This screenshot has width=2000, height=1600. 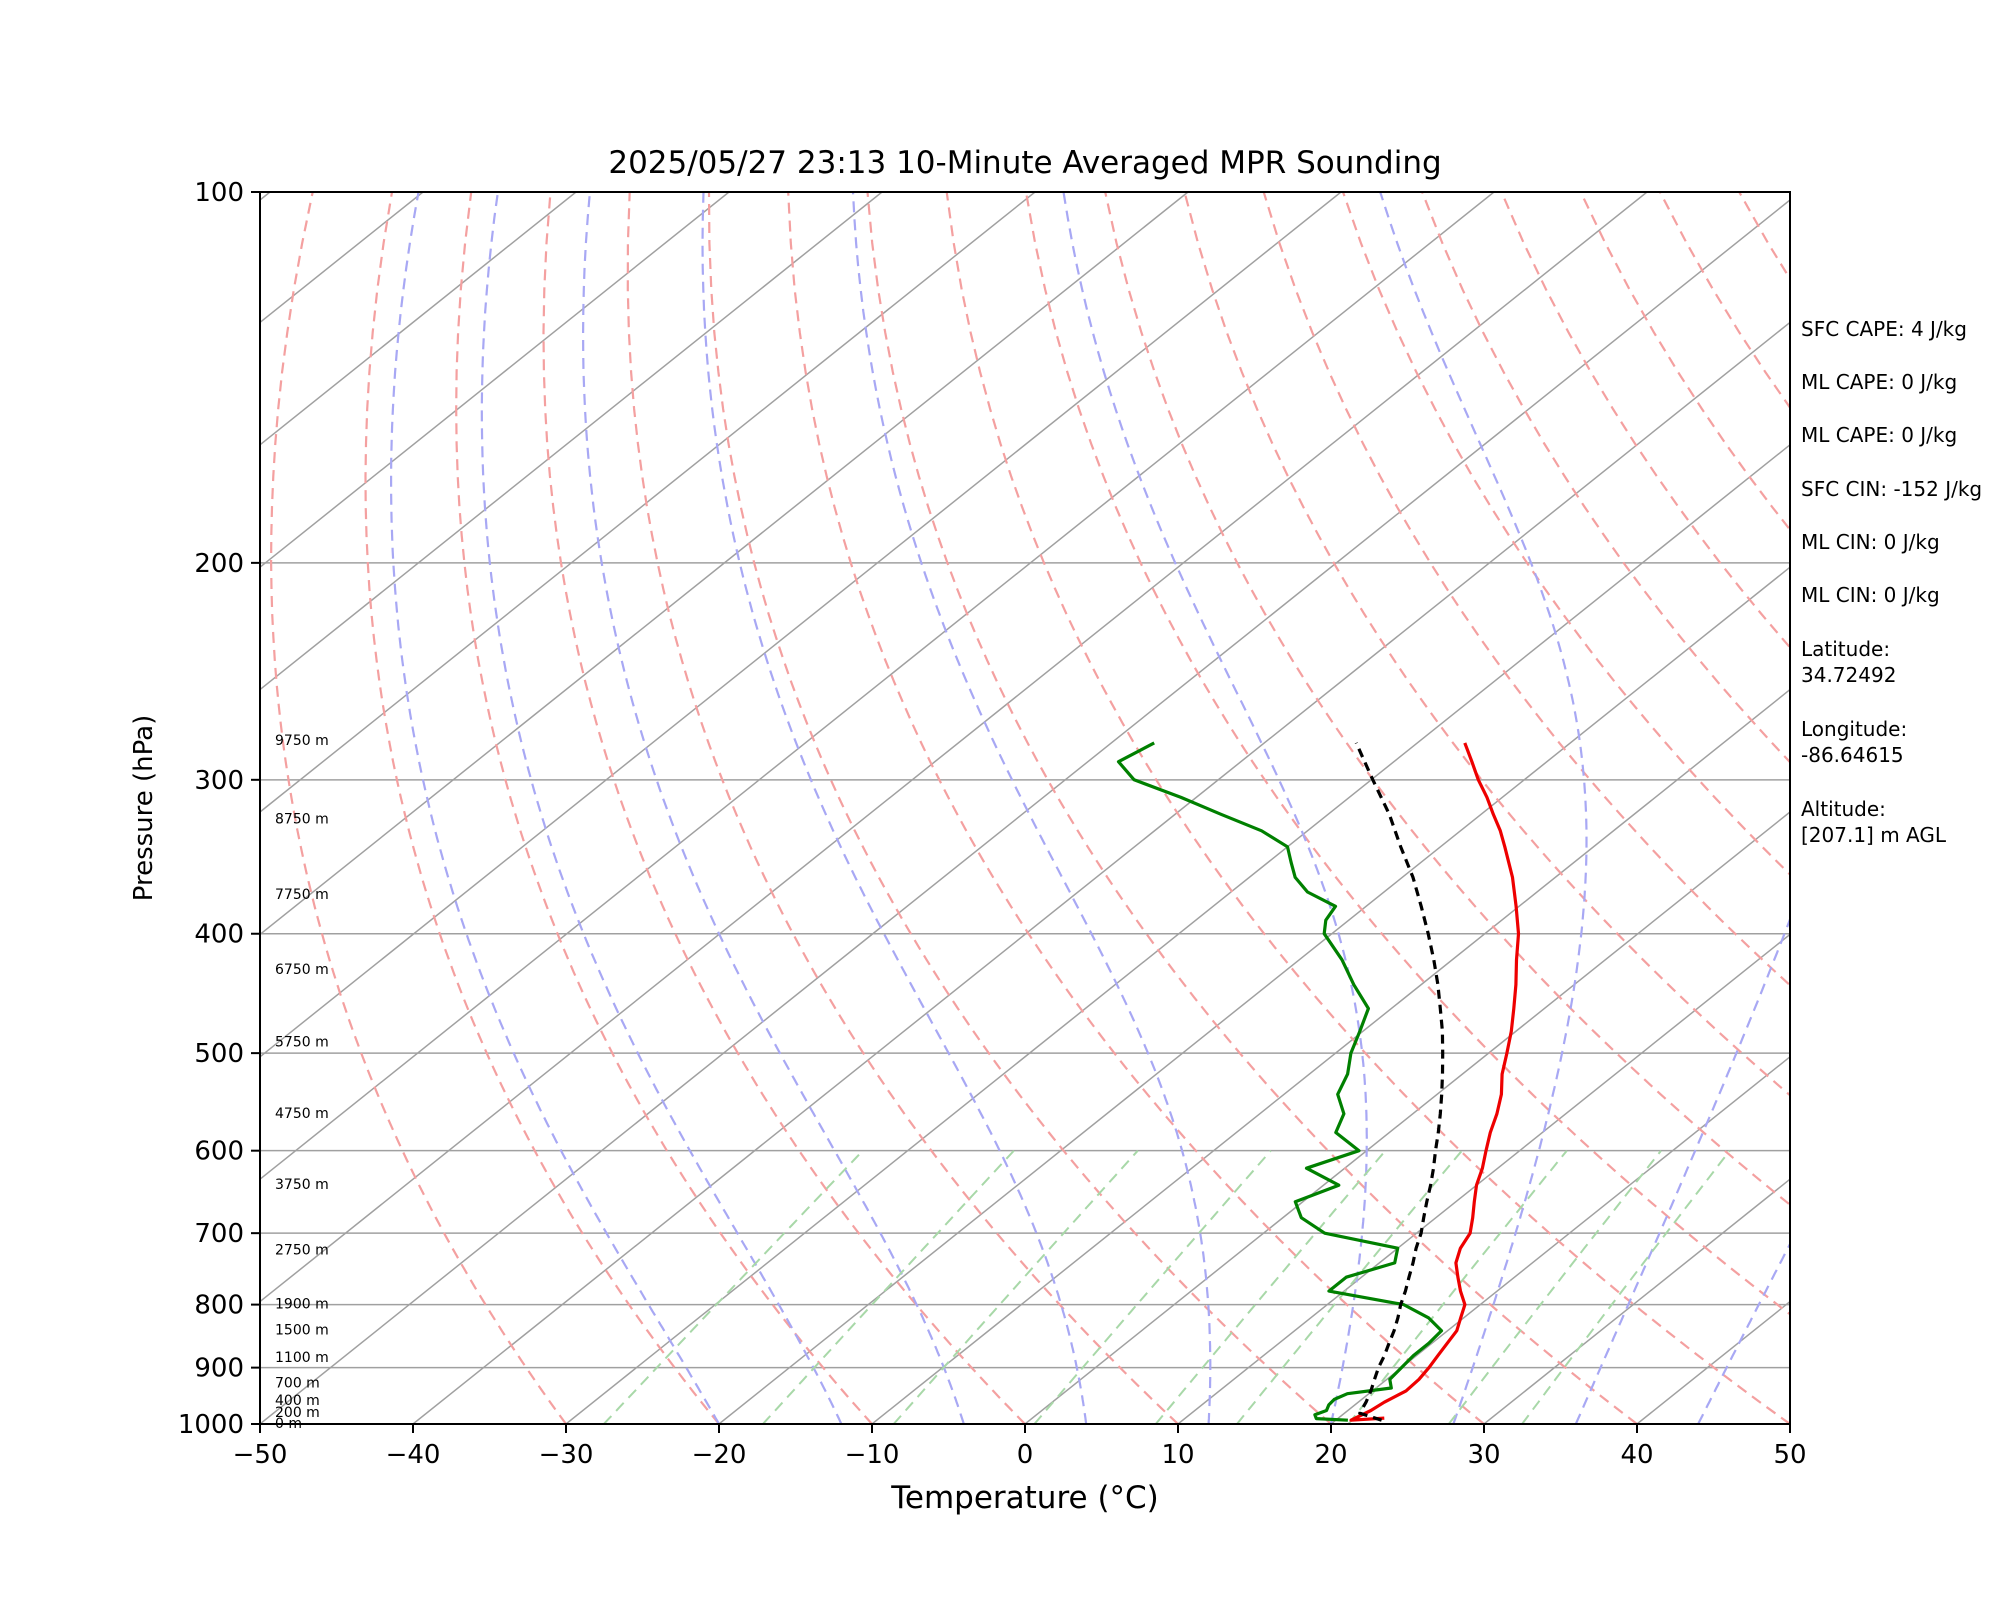 What do you see at coordinates (297, 1401) in the screenshot?
I see `height-label: 400 m` at bounding box center [297, 1401].